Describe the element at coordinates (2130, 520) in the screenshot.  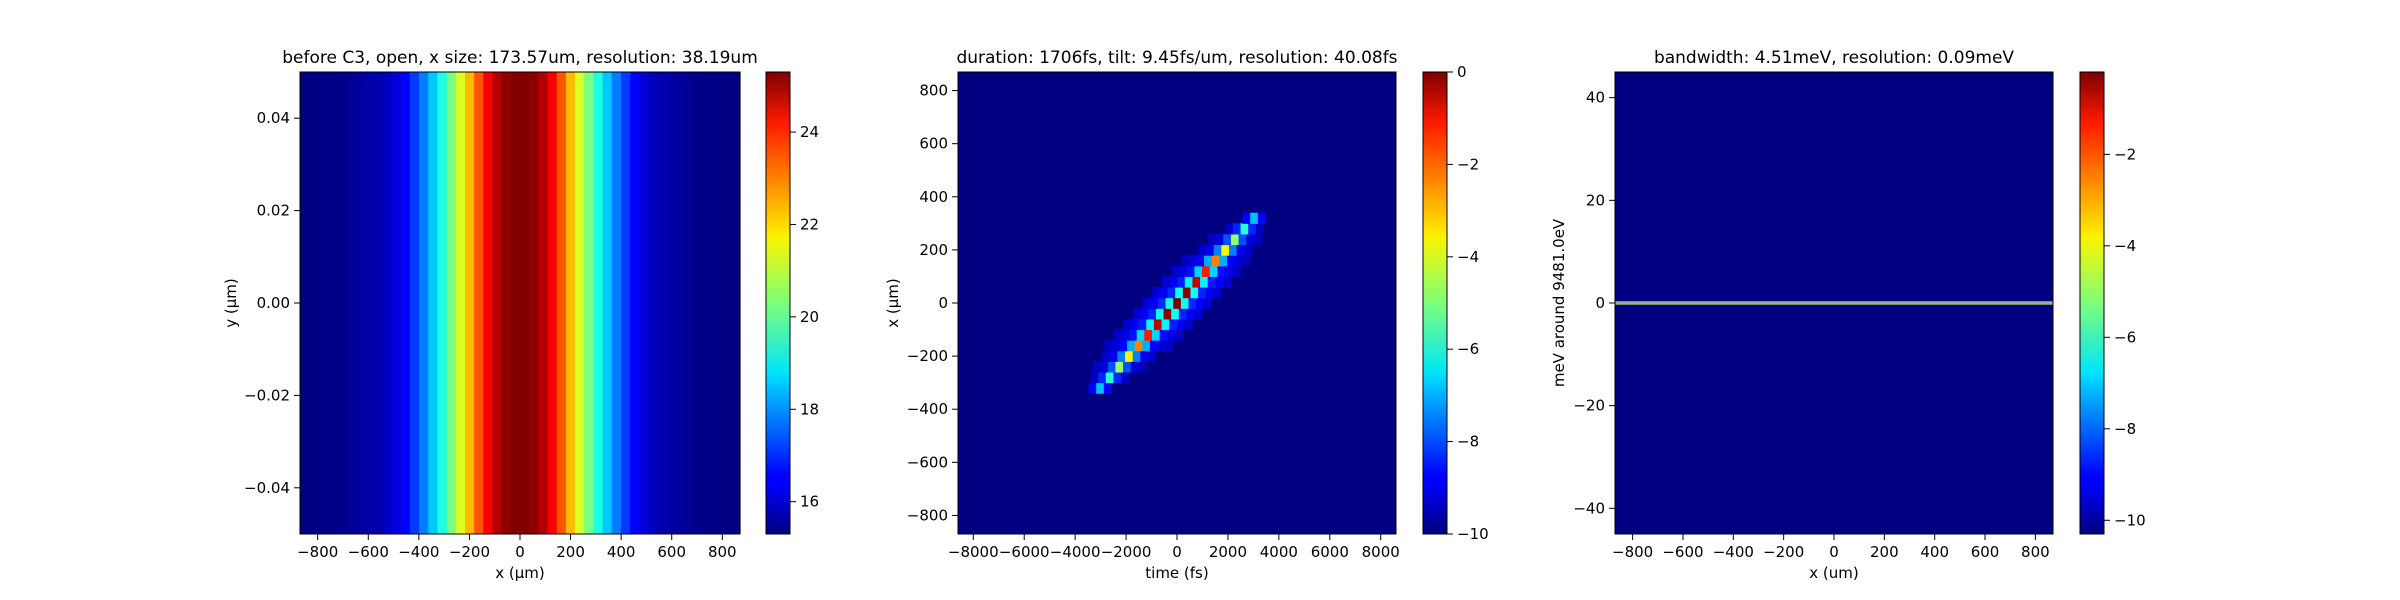
I see `colorbar-tick-label: −10` at that location.